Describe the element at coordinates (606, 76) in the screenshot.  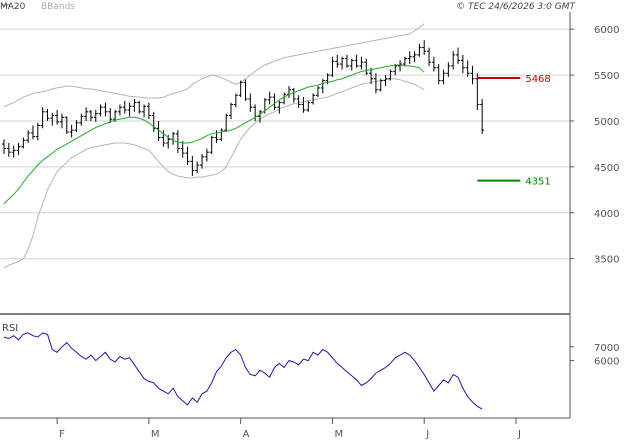
I see `price-tick-label: 5500` at that location.